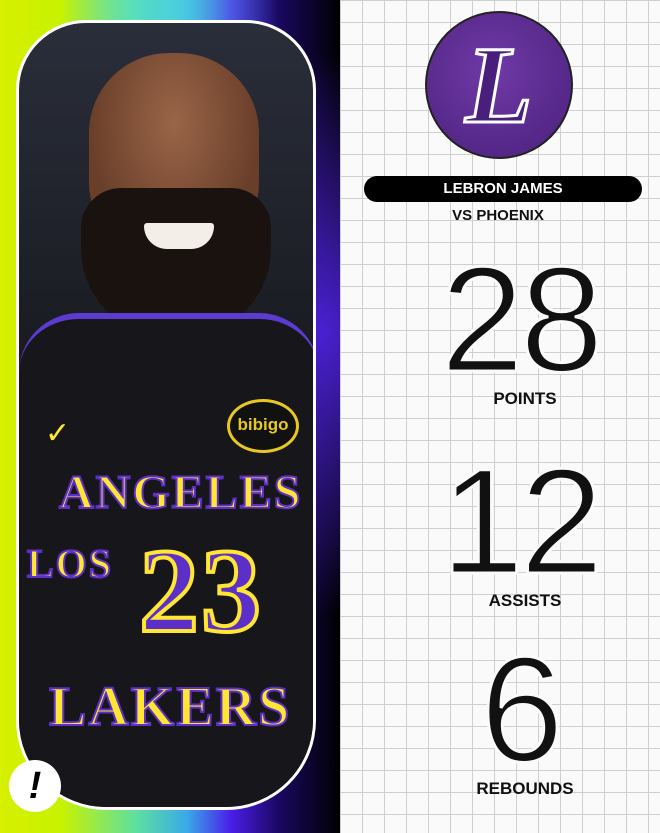 The image size is (660, 833). What do you see at coordinates (170, 707) in the screenshot?
I see `jersey-text-lakers: LAKERS` at bounding box center [170, 707].